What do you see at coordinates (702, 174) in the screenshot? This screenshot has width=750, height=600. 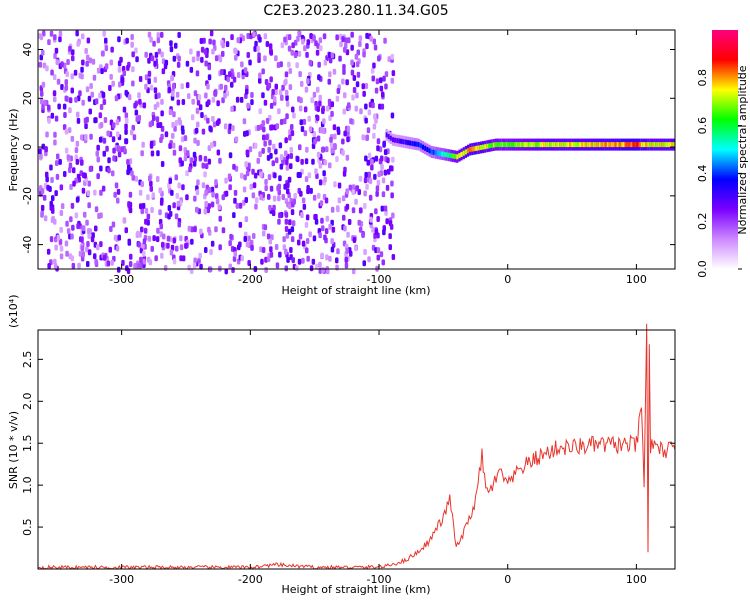 I see `colorbar-tick-label: 0.4` at bounding box center [702, 174].